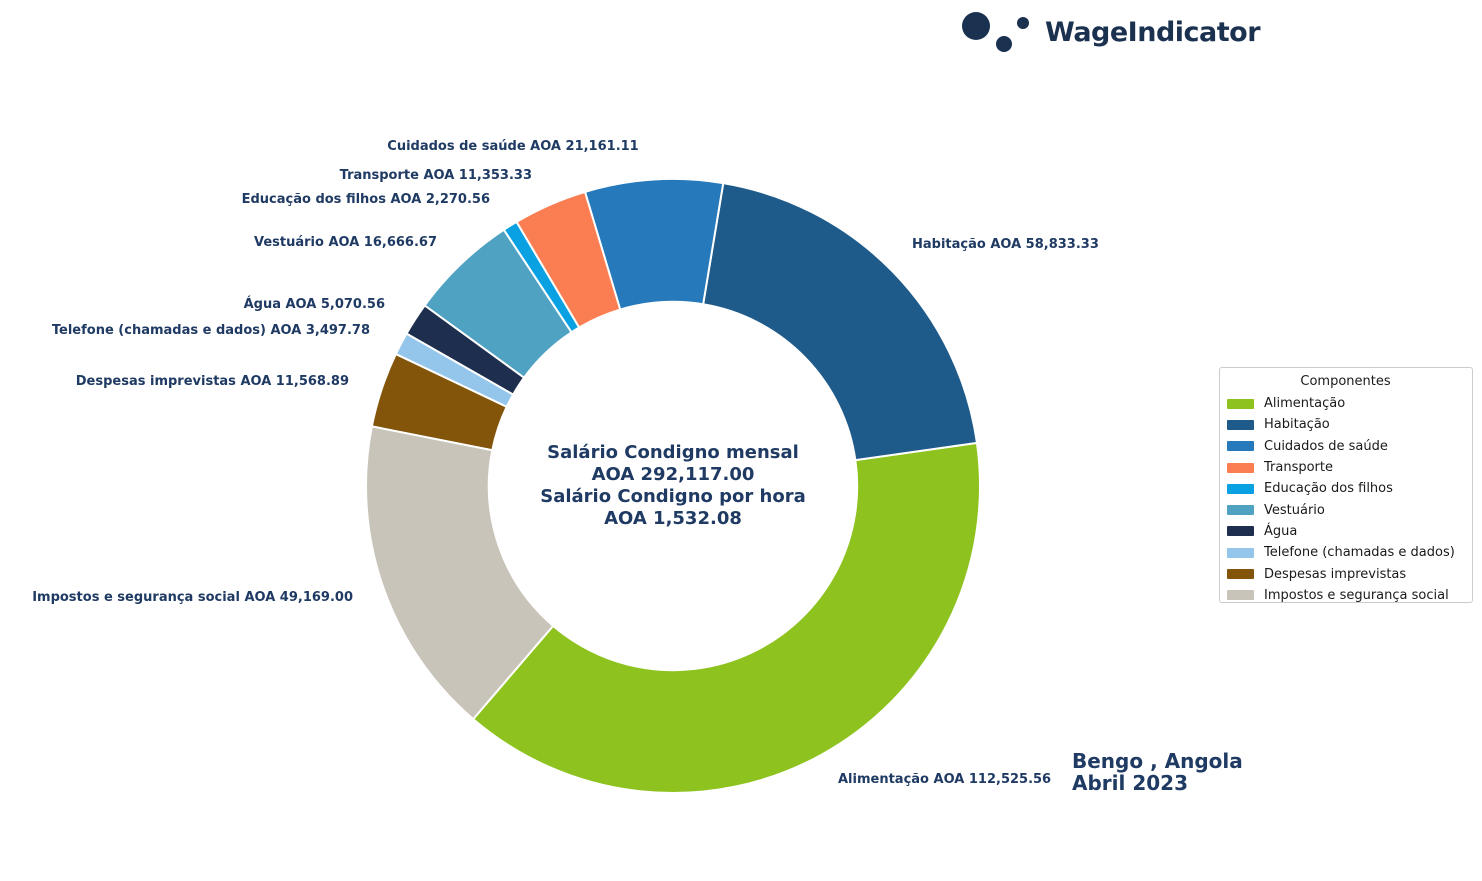  I want to click on legend-label: Habitação, so click(1297, 425).